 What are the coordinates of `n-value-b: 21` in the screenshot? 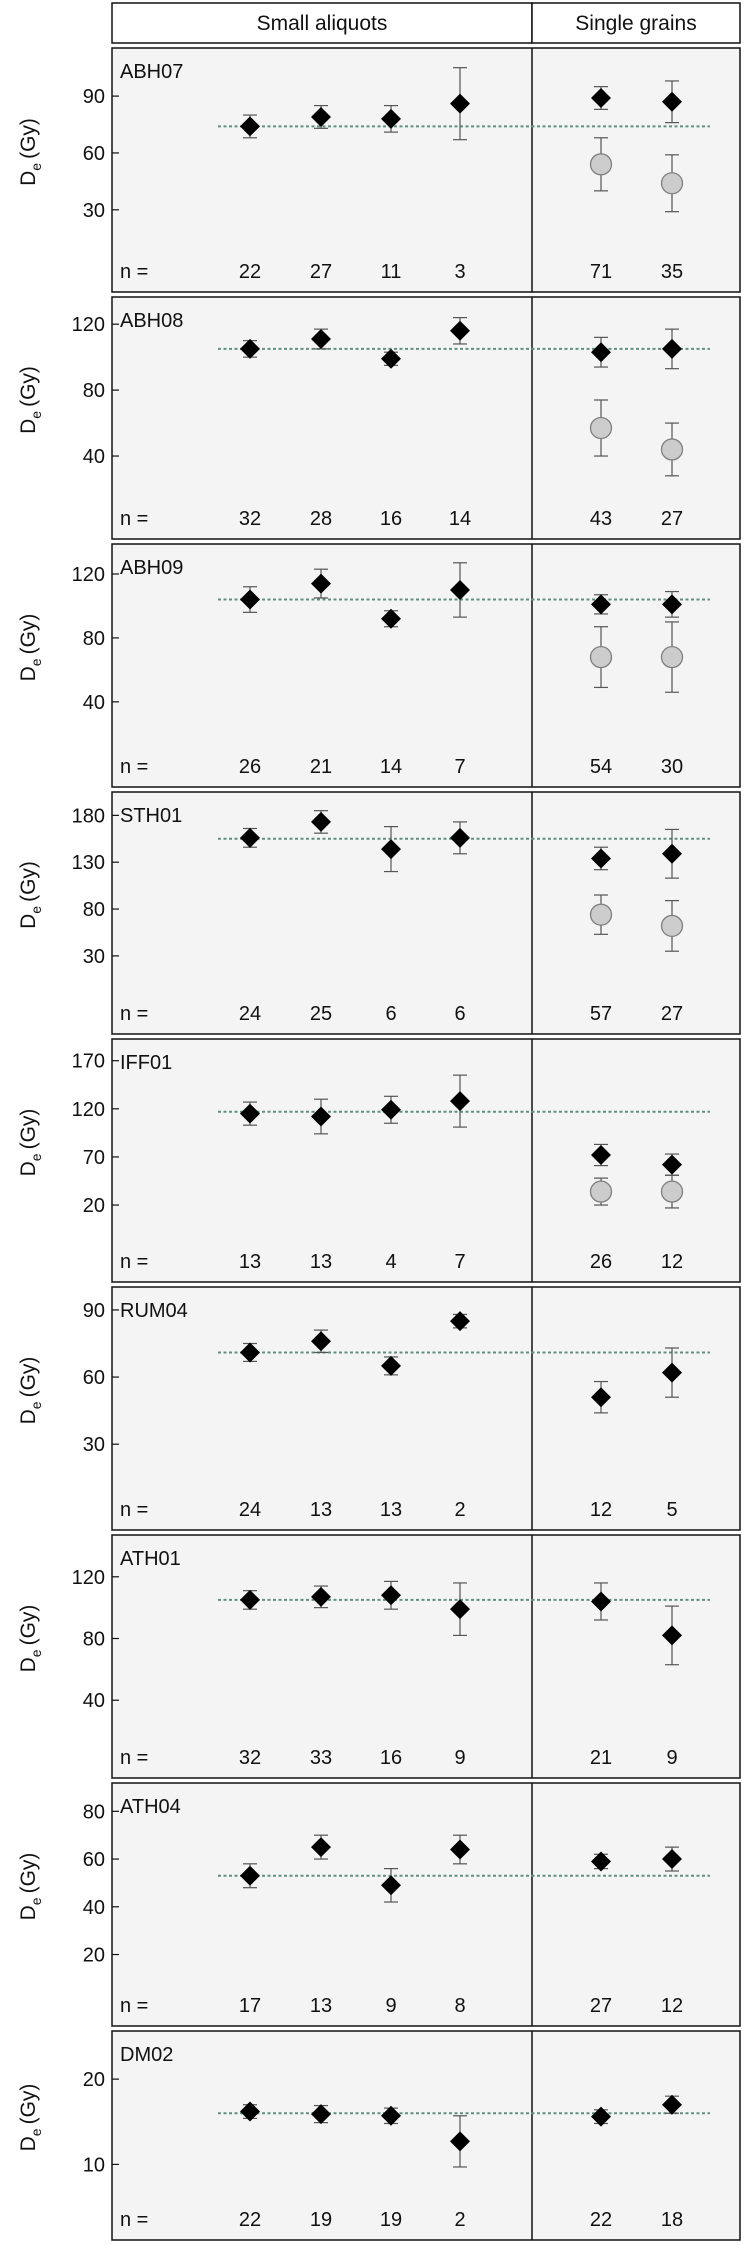 It's located at (321, 767).